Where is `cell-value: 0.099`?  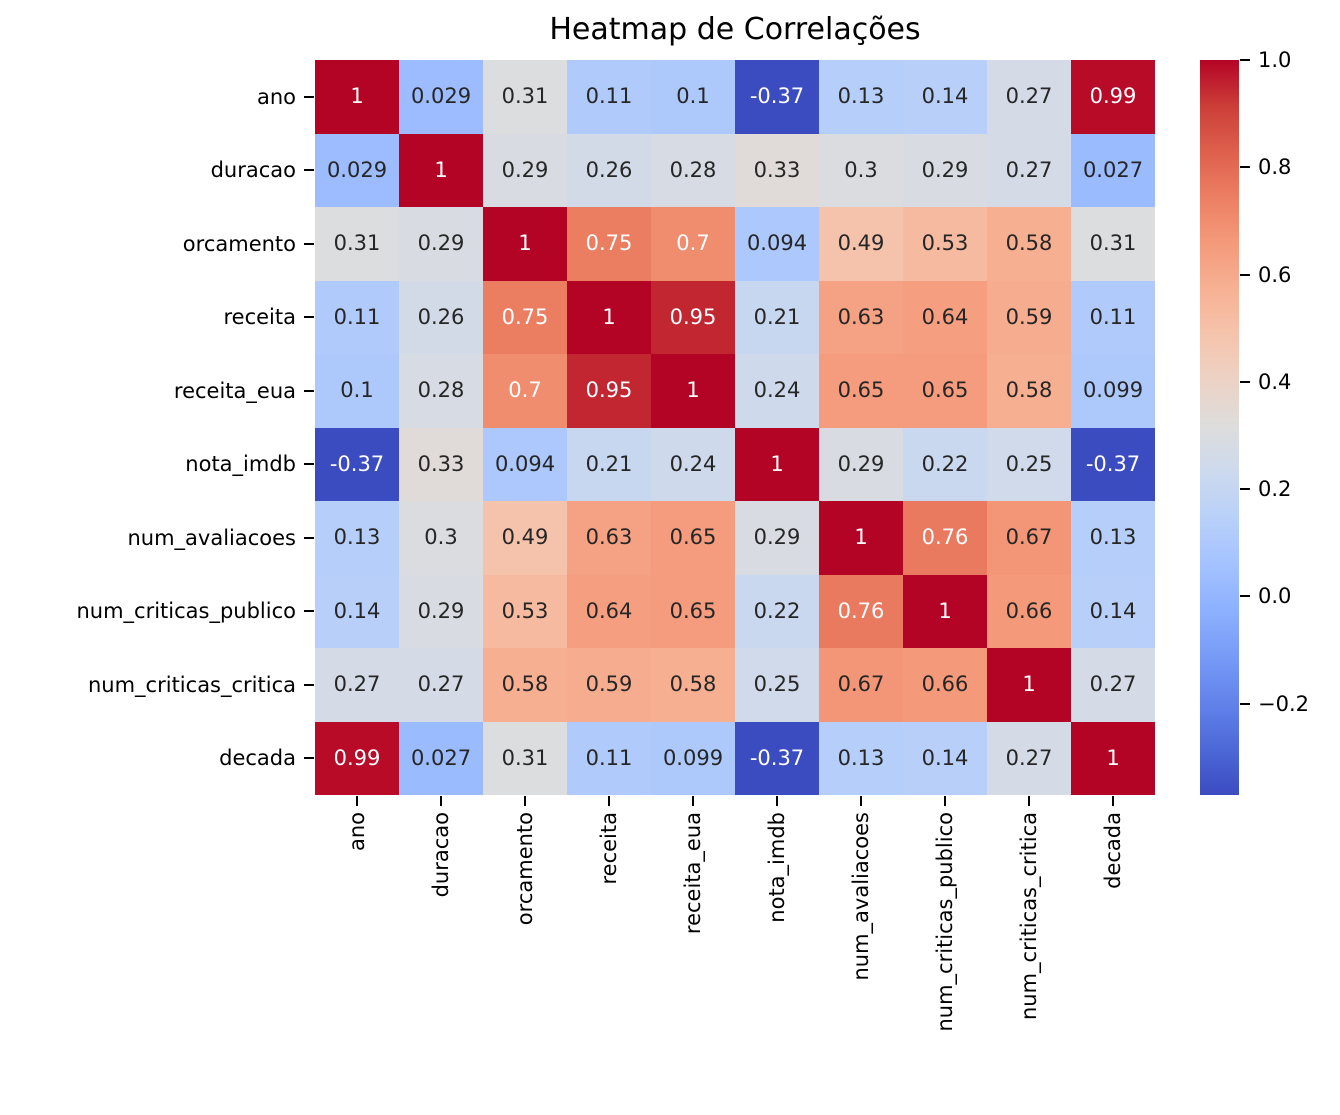 cell-value: 0.099 is located at coordinates (1113, 390).